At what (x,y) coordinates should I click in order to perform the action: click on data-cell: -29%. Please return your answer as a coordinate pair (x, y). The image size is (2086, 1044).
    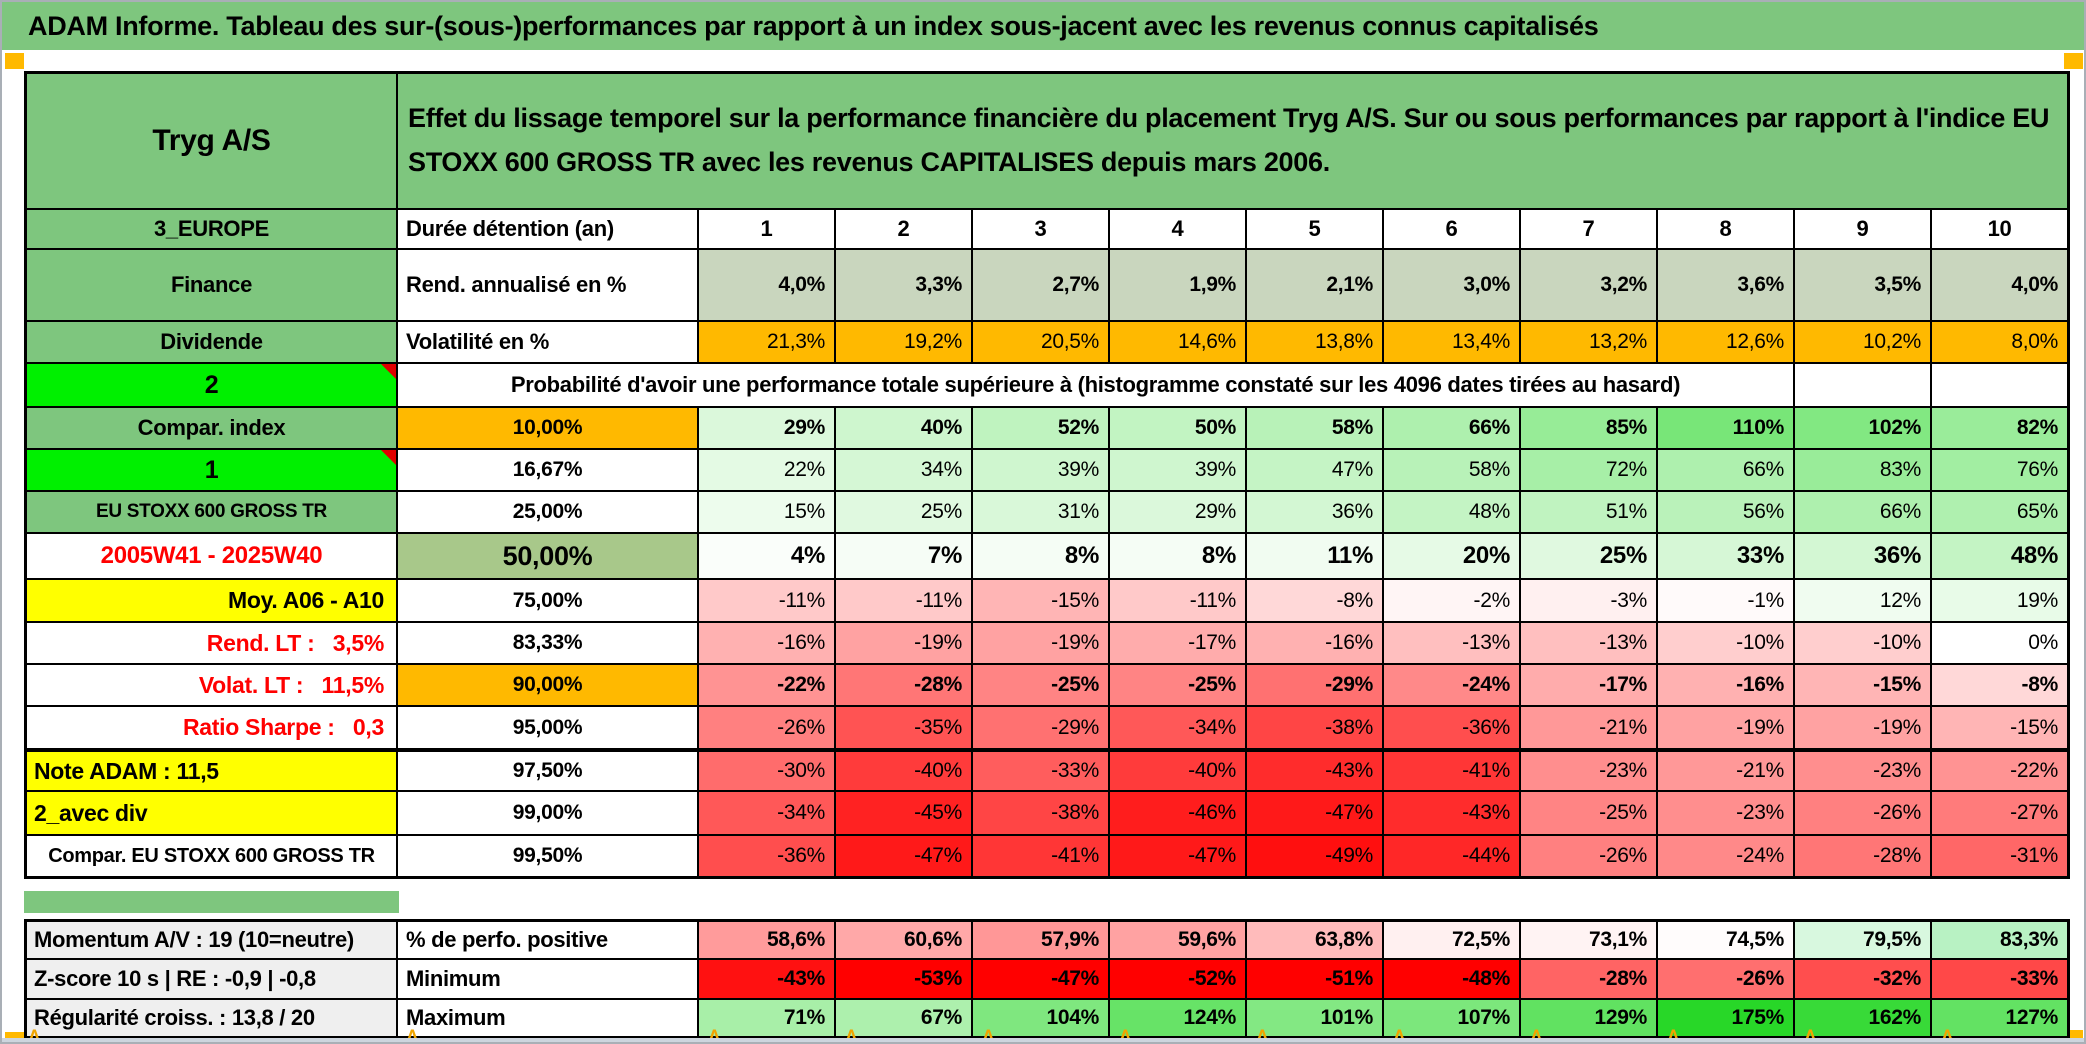
    Looking at the image, I should click on (1314, 685).